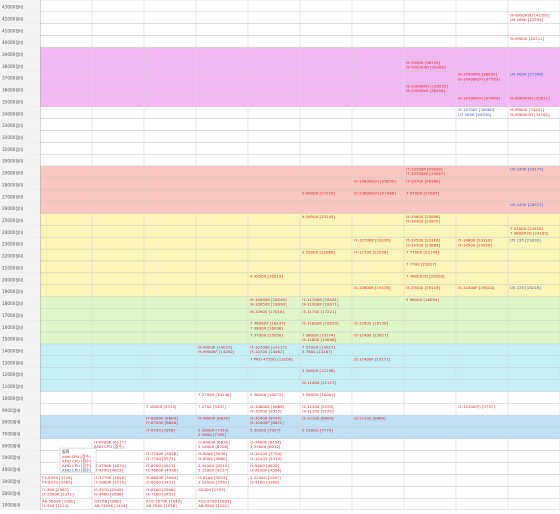 The image size is (560, 514). I want to click on legend-item: AMD CPU [점수], so click(76, 469).